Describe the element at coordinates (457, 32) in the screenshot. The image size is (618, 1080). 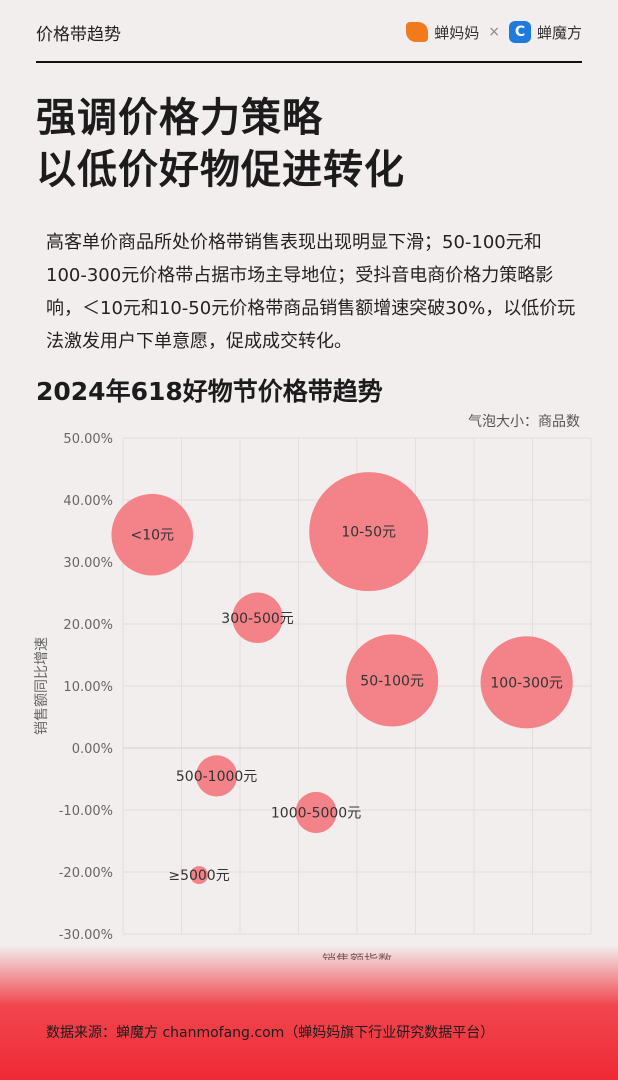
I see `brand1-name: 蝉妈妈` at that location.